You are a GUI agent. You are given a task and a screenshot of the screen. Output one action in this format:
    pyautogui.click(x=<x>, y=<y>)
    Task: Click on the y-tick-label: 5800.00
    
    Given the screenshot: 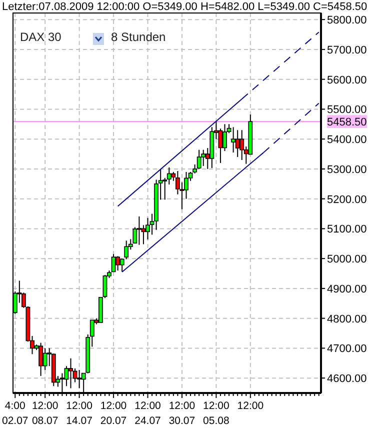 What is the action you would take?
    pyautogui.click(x=347, y=20)
    